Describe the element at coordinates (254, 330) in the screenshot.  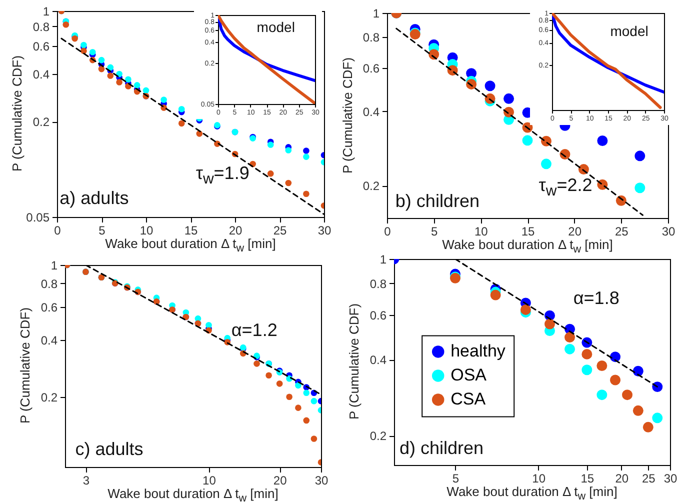
I see `annotation: α=1.2` at that location.